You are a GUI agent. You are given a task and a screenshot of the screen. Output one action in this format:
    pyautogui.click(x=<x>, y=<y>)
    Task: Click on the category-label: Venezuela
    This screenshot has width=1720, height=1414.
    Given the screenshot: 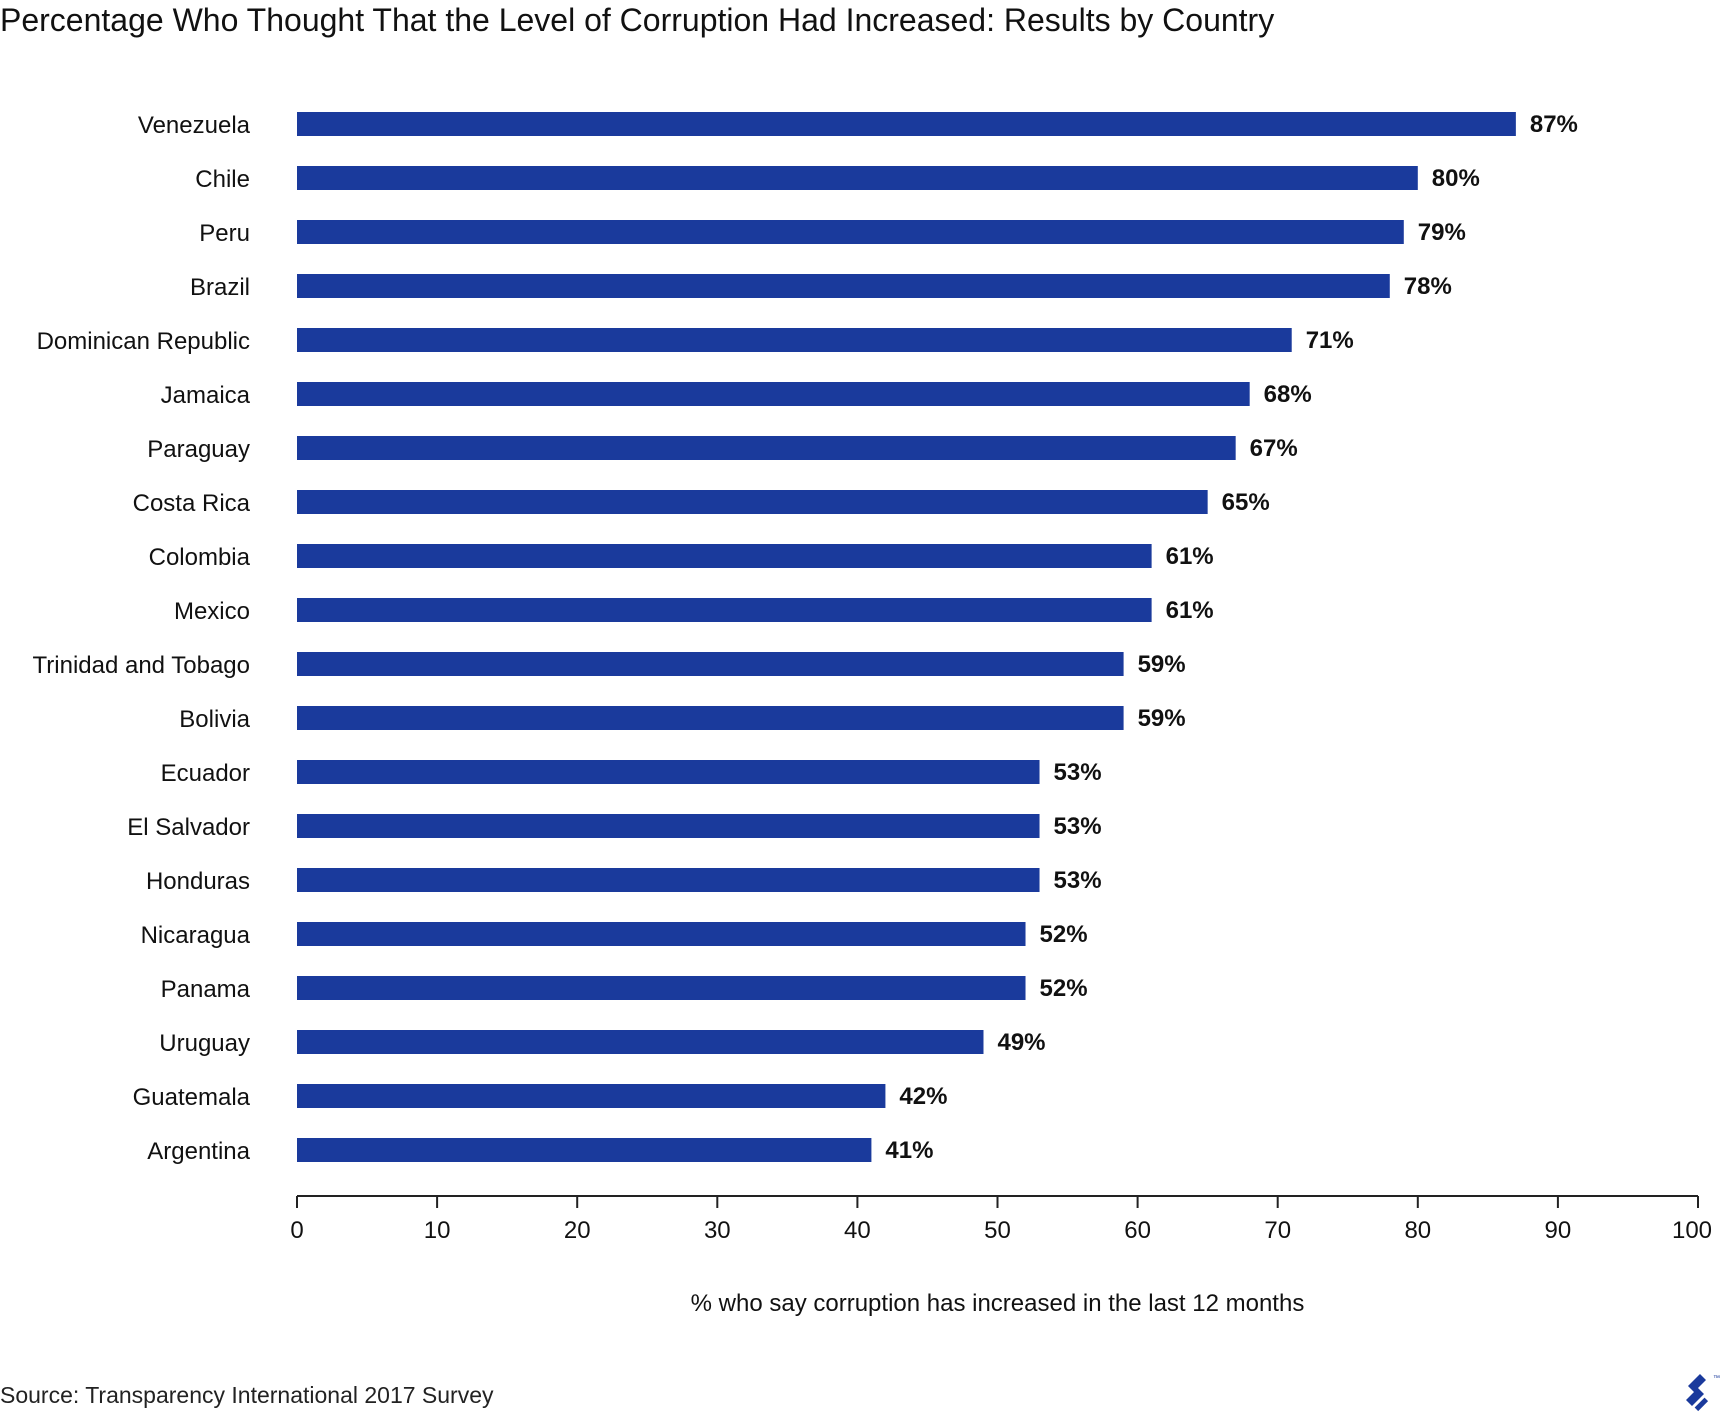 What is the action you would take?
    pyautogui.click(x=194, y=125)
    